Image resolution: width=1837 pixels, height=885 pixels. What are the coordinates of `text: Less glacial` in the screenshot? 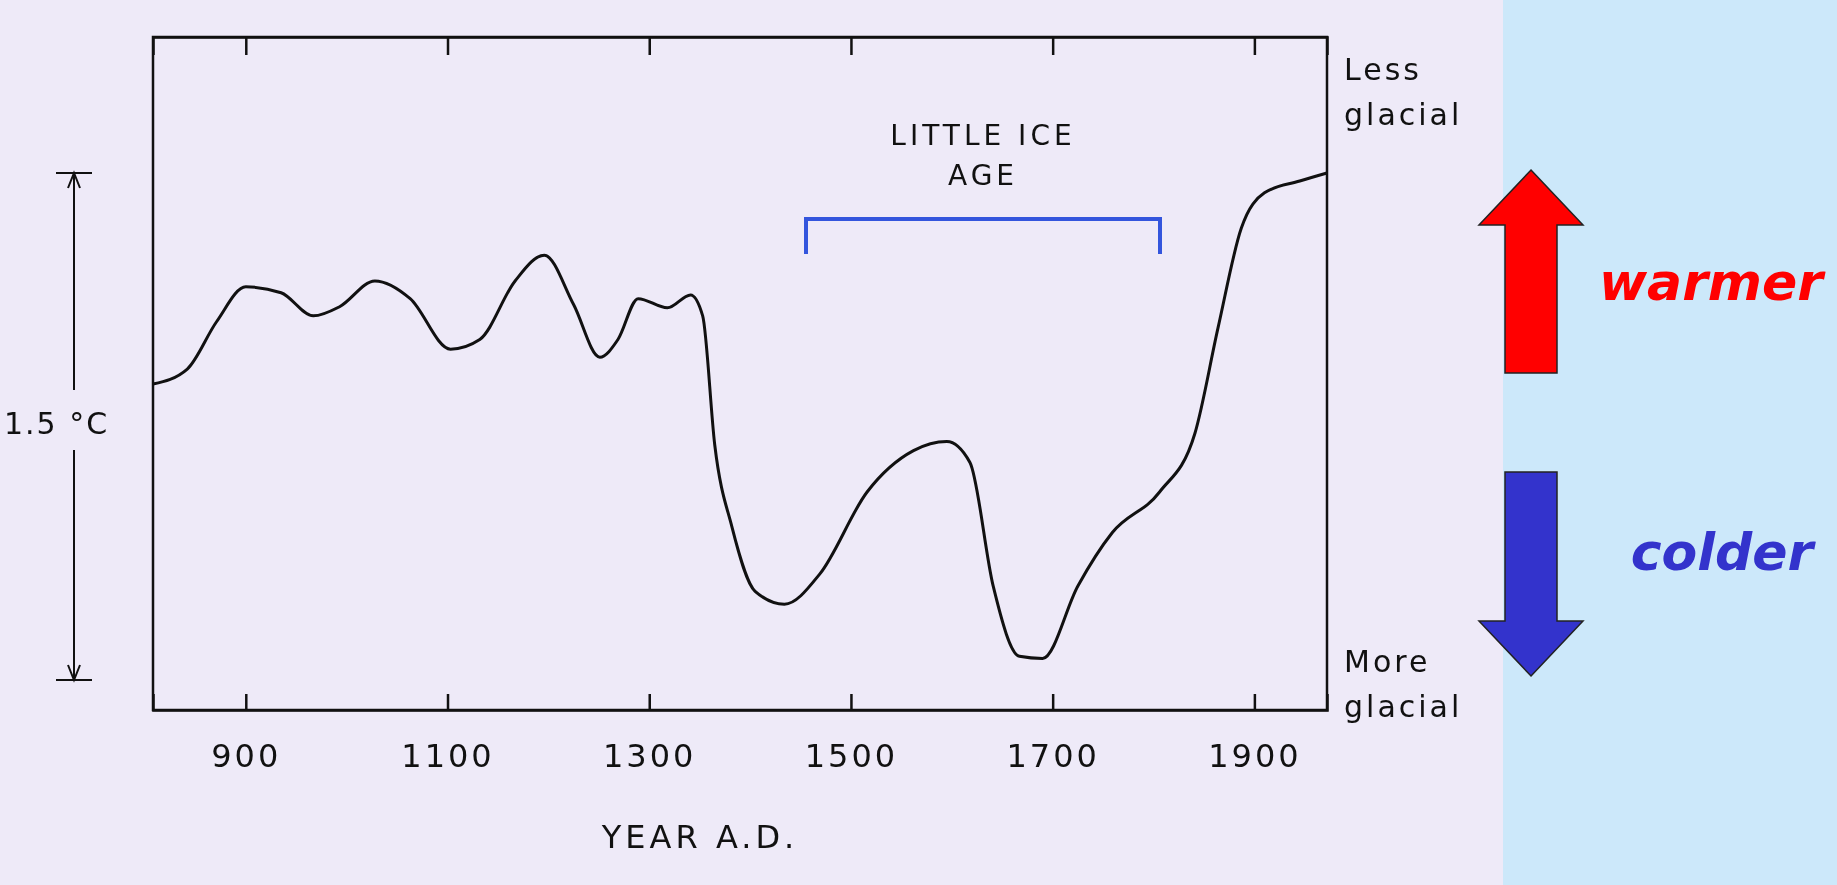 It's located at (1403, 92).